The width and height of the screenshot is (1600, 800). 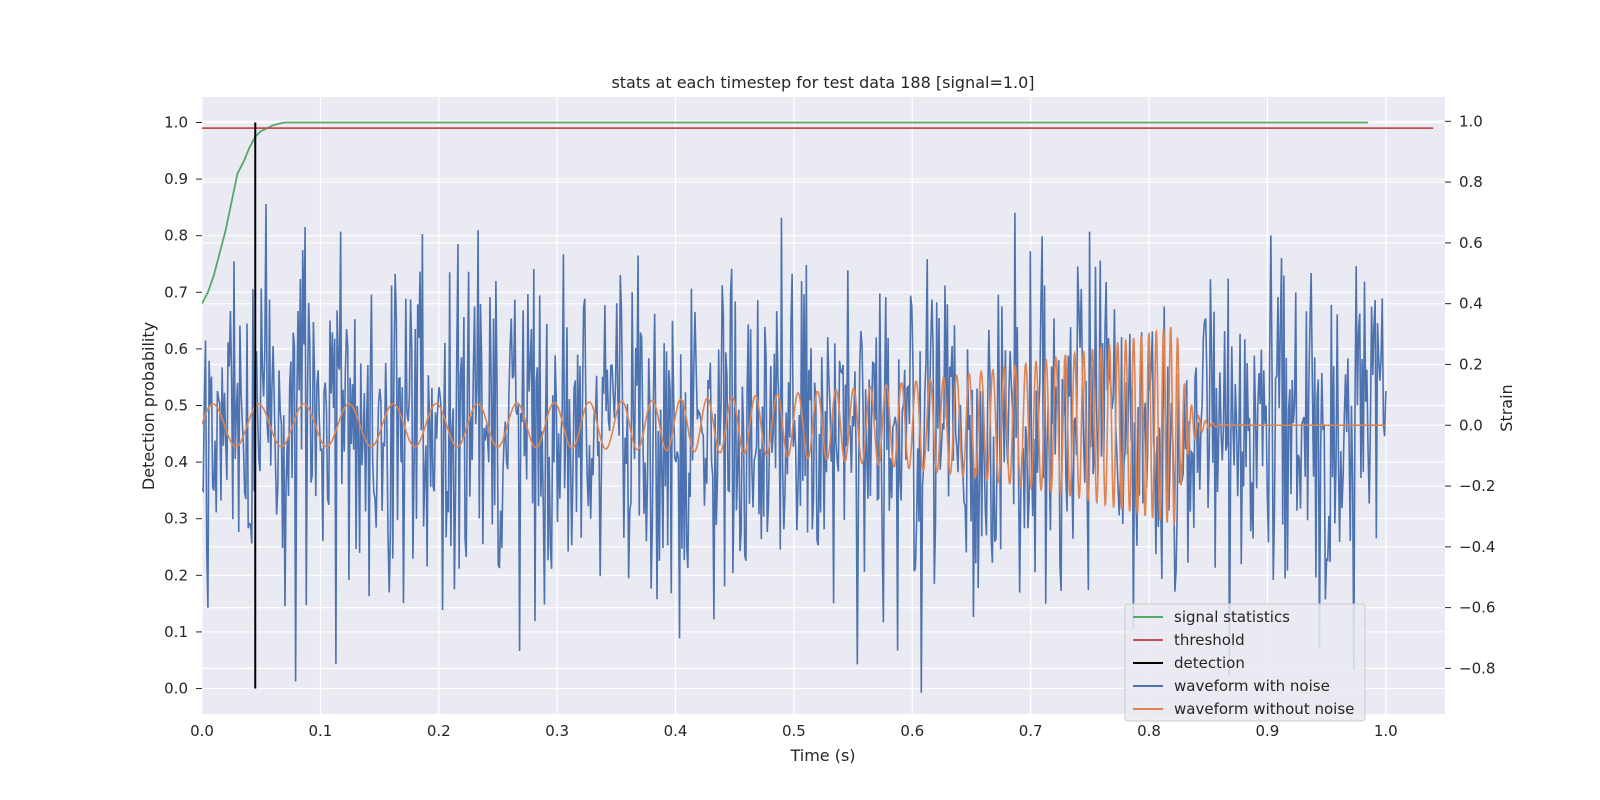 I want to click on y-left-tick-label-0-0: 0.0, so click(x=176, y=689).